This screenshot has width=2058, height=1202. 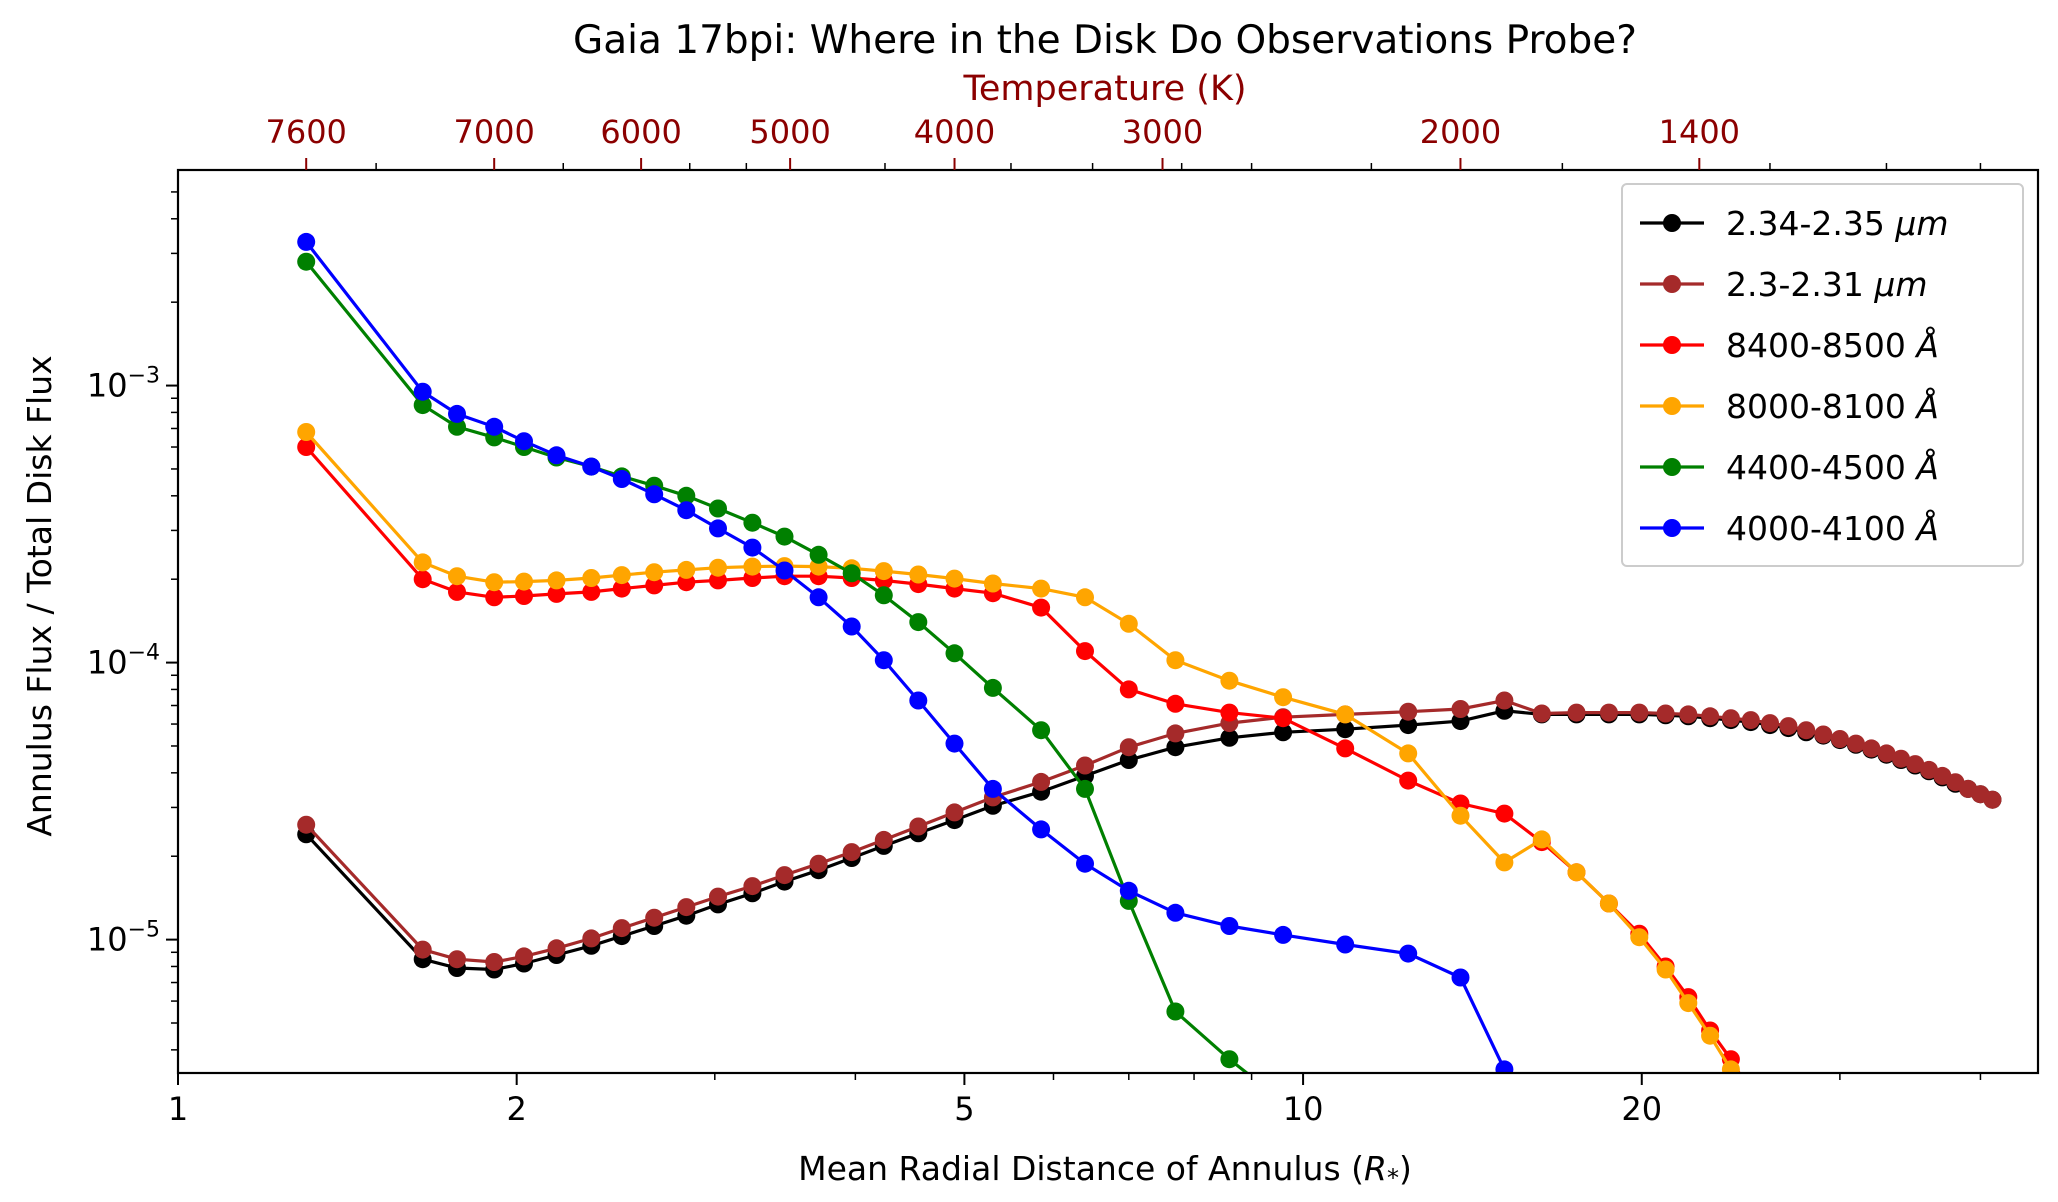 I want to click on x-axis-label-subscript: *, so click(x=1393, y=1178).